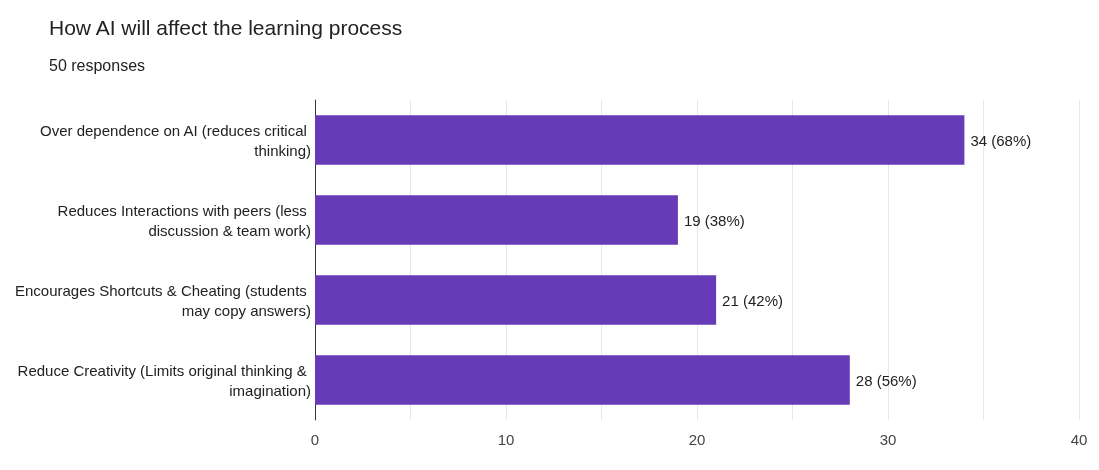  Describe the element at coordinates (226, 27) in the screenshot. I see `chart-title: How AI will affect the learning process` at that location.